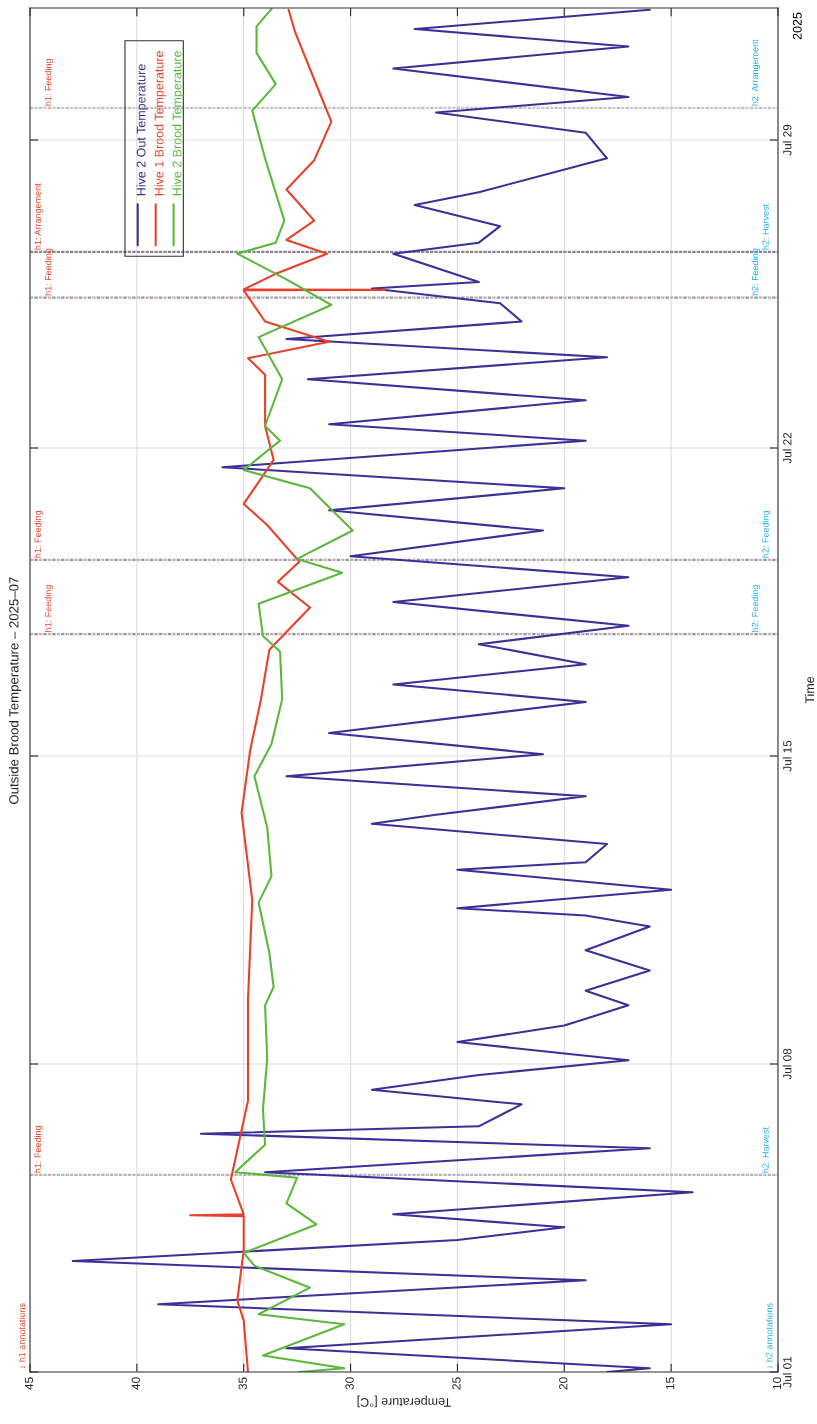 The width and height of the screenshot is (817, 1424). What do you see at coordinates (178, 123) in the screenshot?
I see `text: Hive 2 Brood Temperature` at bounding box center [178, 123].